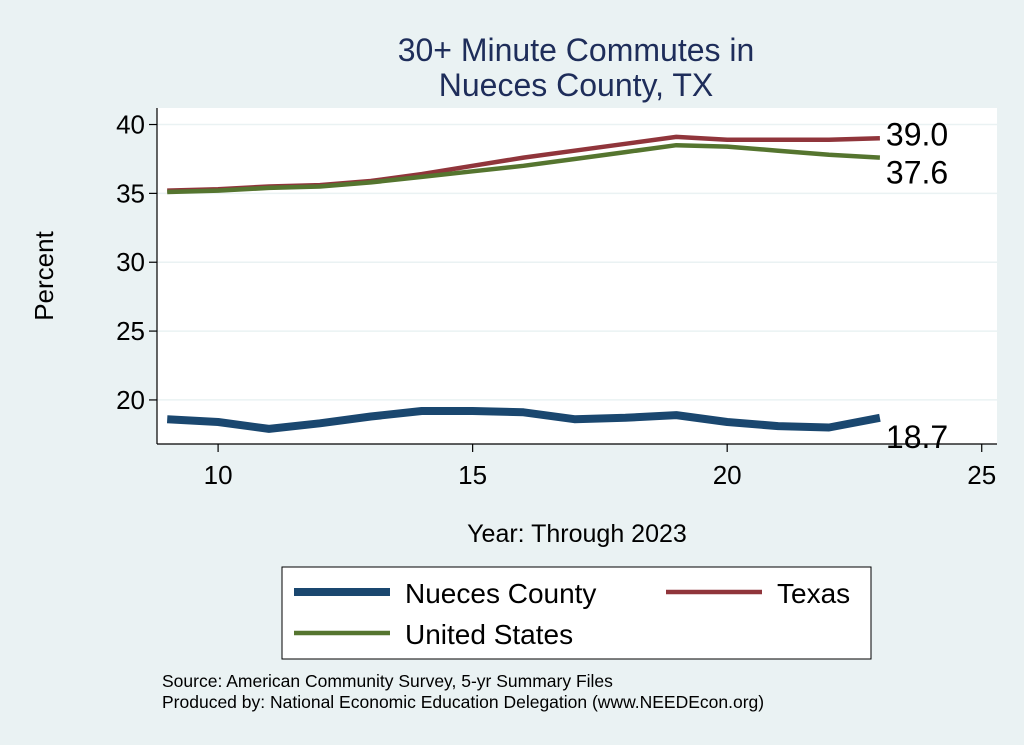  I want to click on x-axis: 10 15 20 25, so click(577, 466).